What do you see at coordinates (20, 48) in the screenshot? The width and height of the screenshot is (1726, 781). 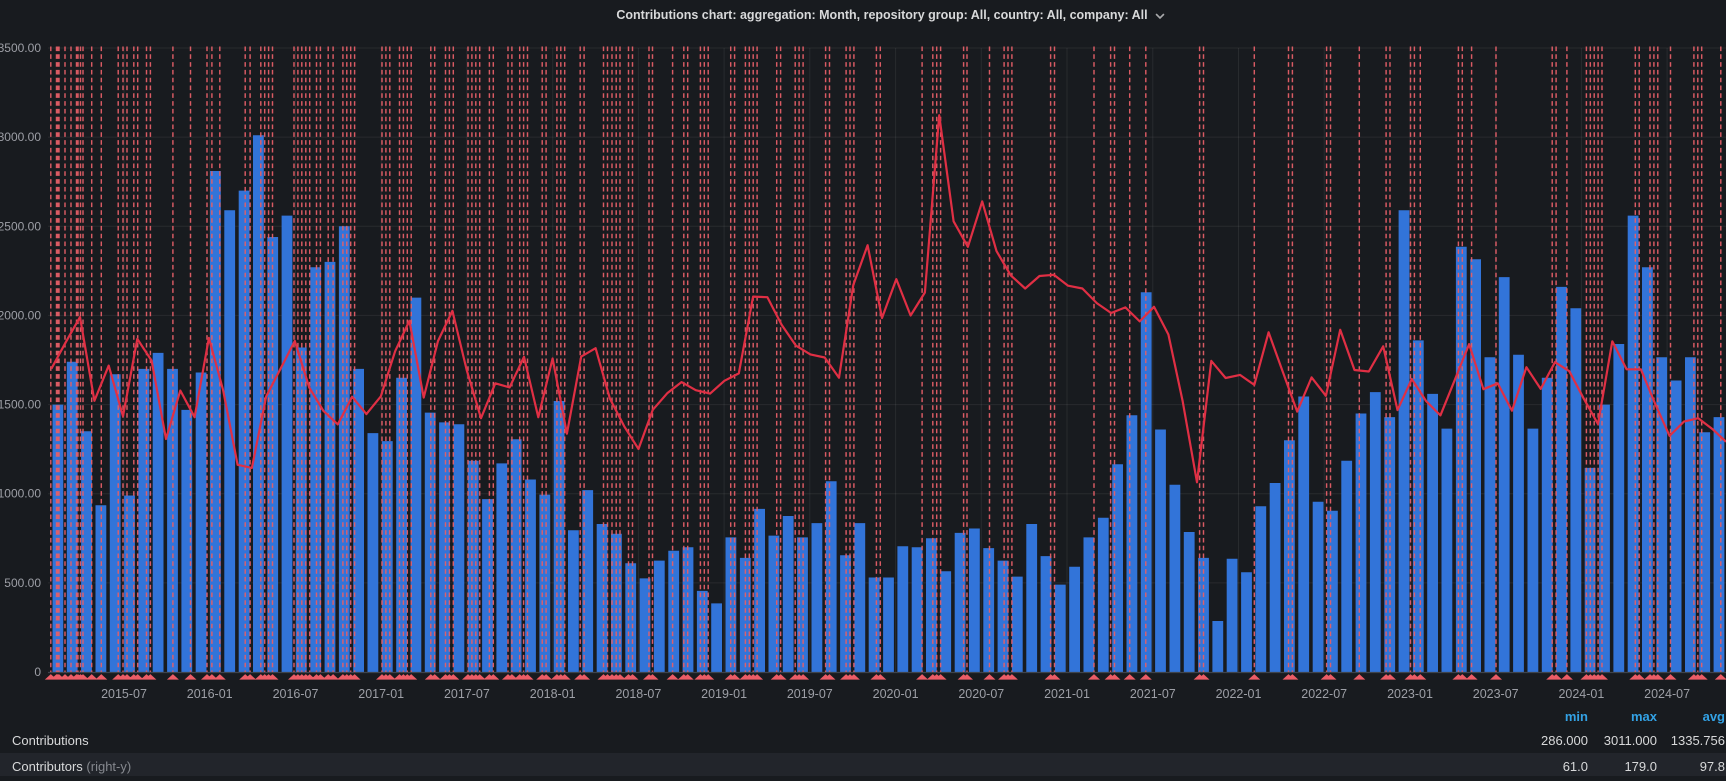 I see `svg-text: 3500.00` at bounding box center [20, 48].